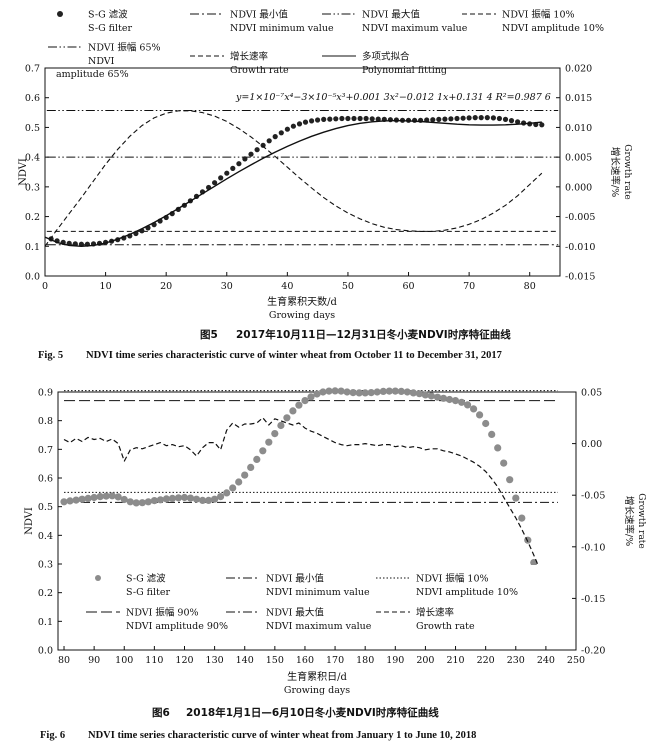 The height and width of the screenshot is (756, 657). I want to click on x-tick-label: 220, so click(486, 660).